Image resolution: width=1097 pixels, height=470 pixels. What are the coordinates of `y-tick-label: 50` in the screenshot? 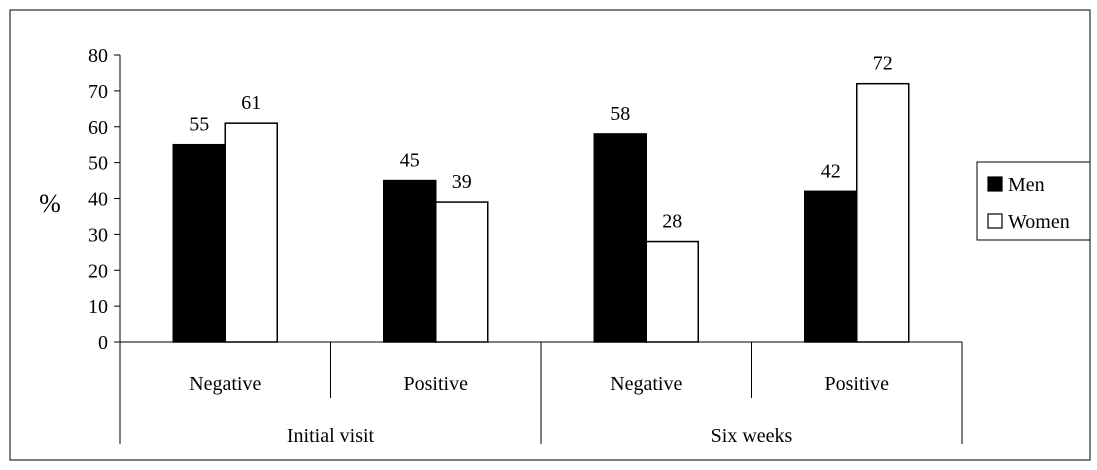 It's located at (98, 164).